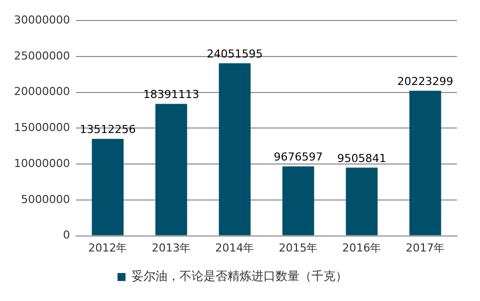 The image size is (480, 301). What do you see at coordinates (42, 91) in the screenshot?
I see `y-tick-label: 20000000` at bounding box center [42, 91].